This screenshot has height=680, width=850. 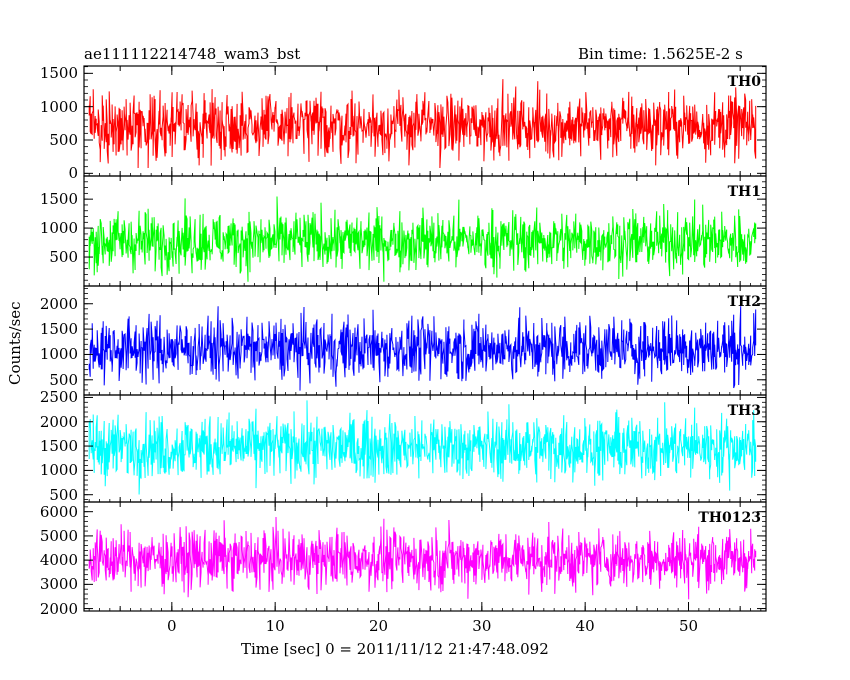 What do you see at coordinates (688, 626) in the screenshot?
I see `x-tick-label: 50` at bounding box center [688, 626].